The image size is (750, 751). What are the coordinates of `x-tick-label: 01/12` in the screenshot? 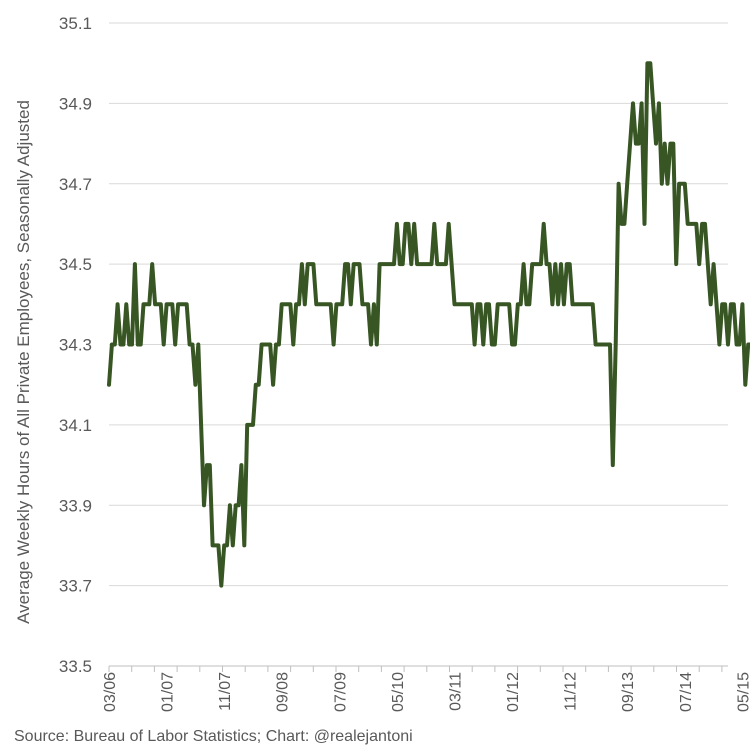 It's located at (513, 692).